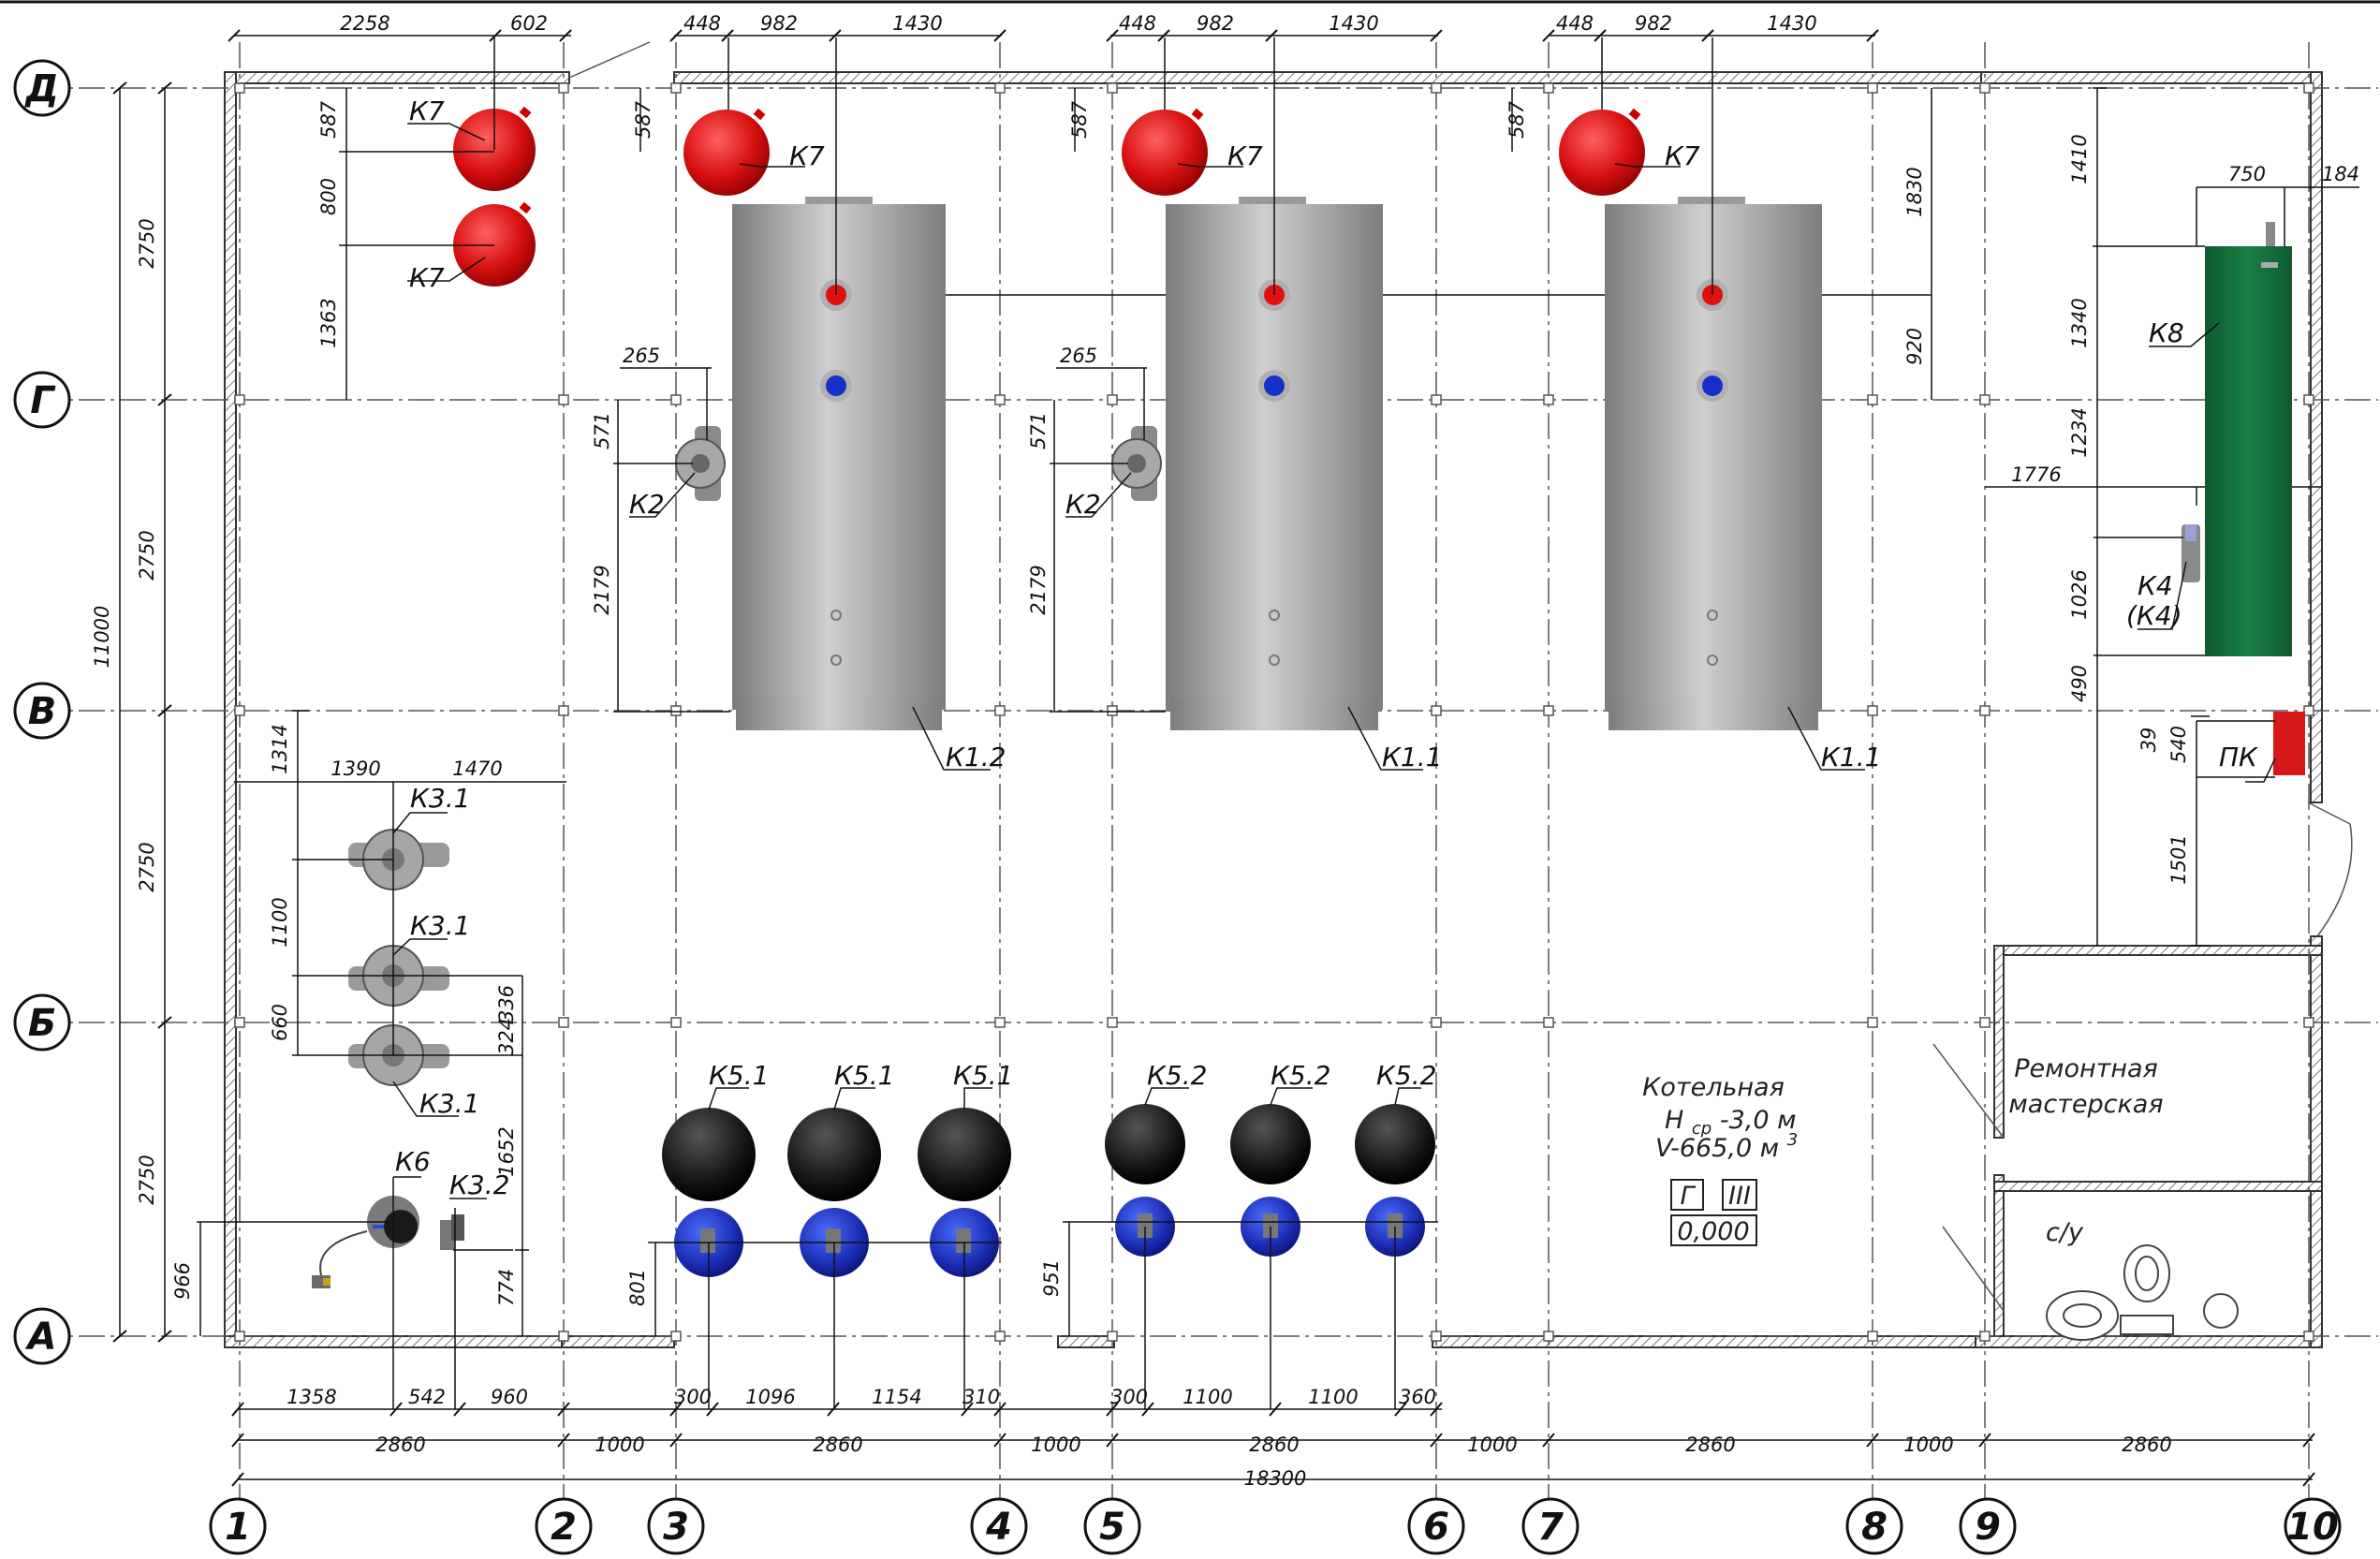 Image resolution: width=2380 pixels, height=1559 pixels. What do you see at coordinates (1550, 1527) in the screenshot?
I see `axis-label-7: 7` at bounding box center [1550, 1527].